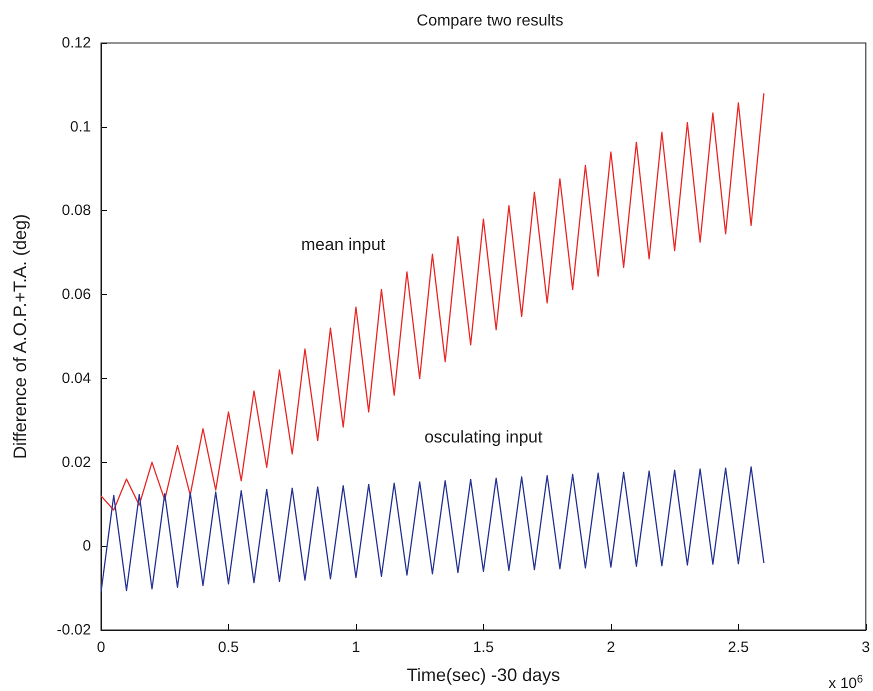 Image resolution: width=873 pixels, height=691 pixels. Describe the element at coordinates (80, 127) in the screenshot. I see `y-tick-label: 0.1` at that location.